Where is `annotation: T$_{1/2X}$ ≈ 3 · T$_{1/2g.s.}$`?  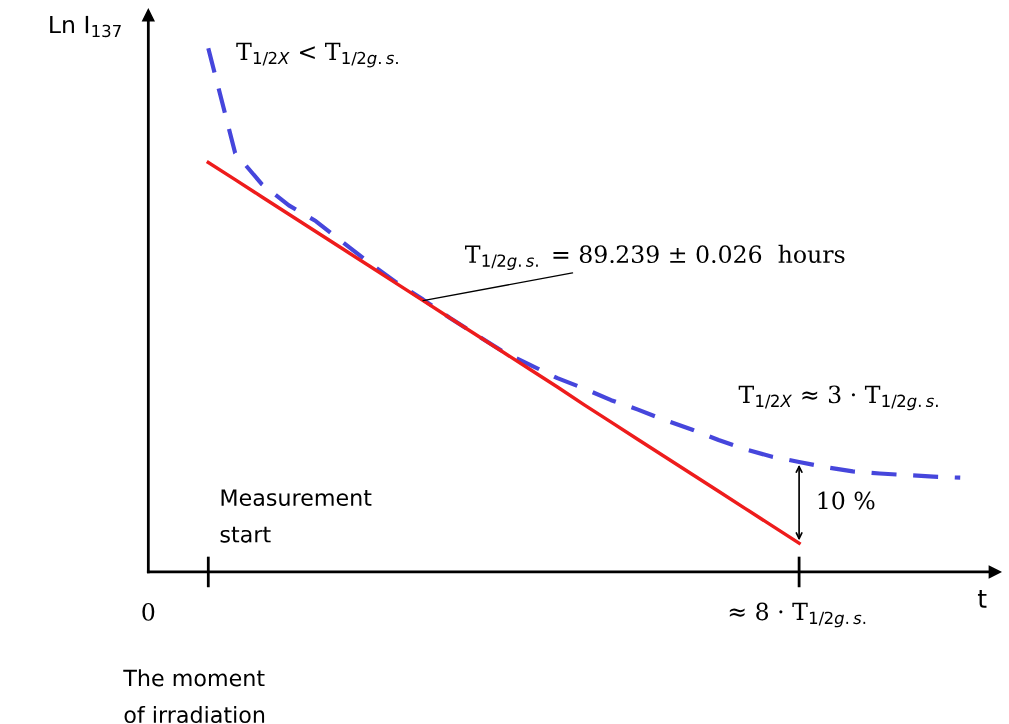 annotation: T$_{1/2X}$ ≈ 3 · T$_{1/2g.s.}$ is located at coordinates (838, 398).